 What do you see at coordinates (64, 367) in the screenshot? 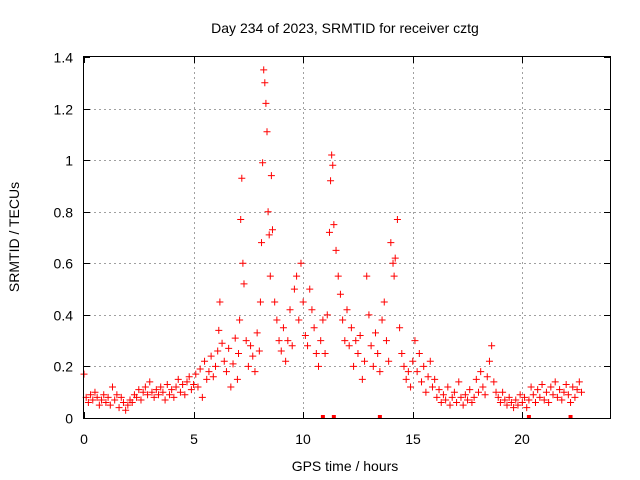
I see `y-tick-label: 0.2` at bounding box center [64, 367].